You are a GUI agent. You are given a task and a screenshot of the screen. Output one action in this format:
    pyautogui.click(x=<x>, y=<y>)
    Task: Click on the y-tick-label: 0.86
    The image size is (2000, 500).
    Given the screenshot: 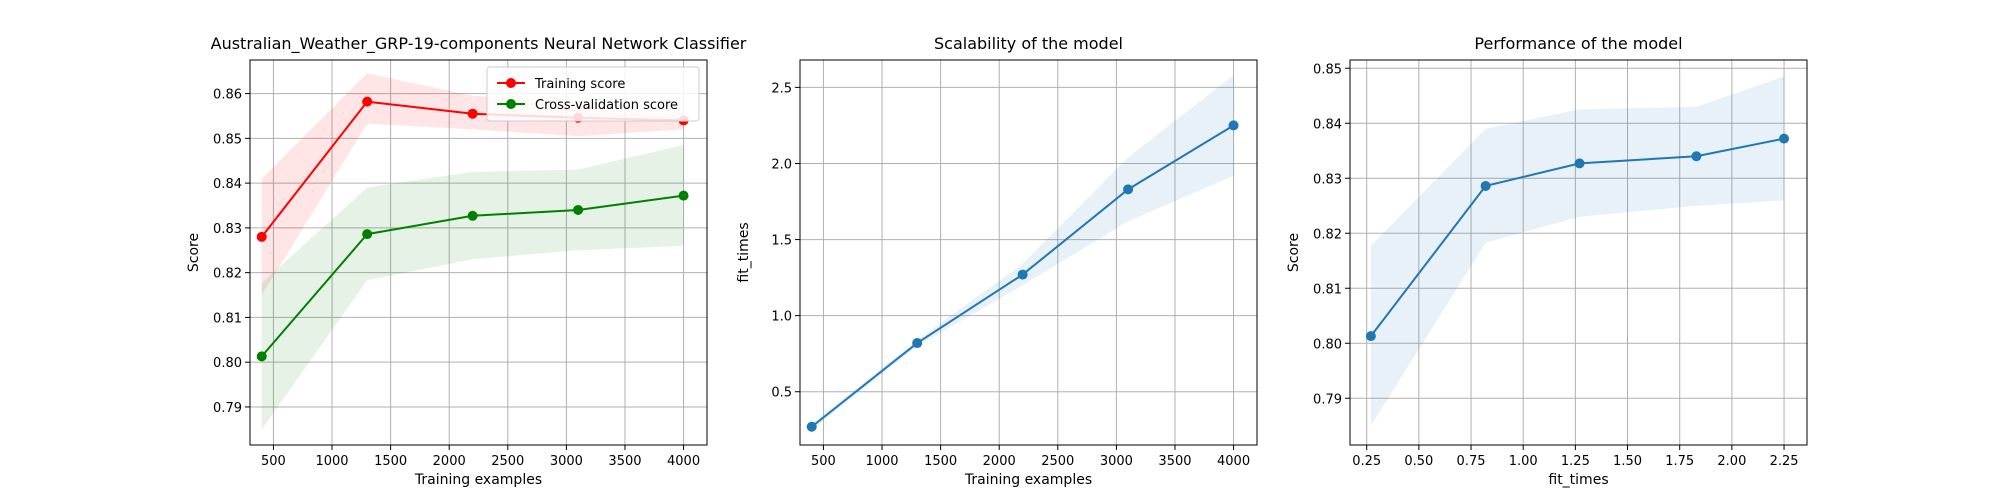 What is the action you would take?
    pyautogui.click(x=227, y=95)
    